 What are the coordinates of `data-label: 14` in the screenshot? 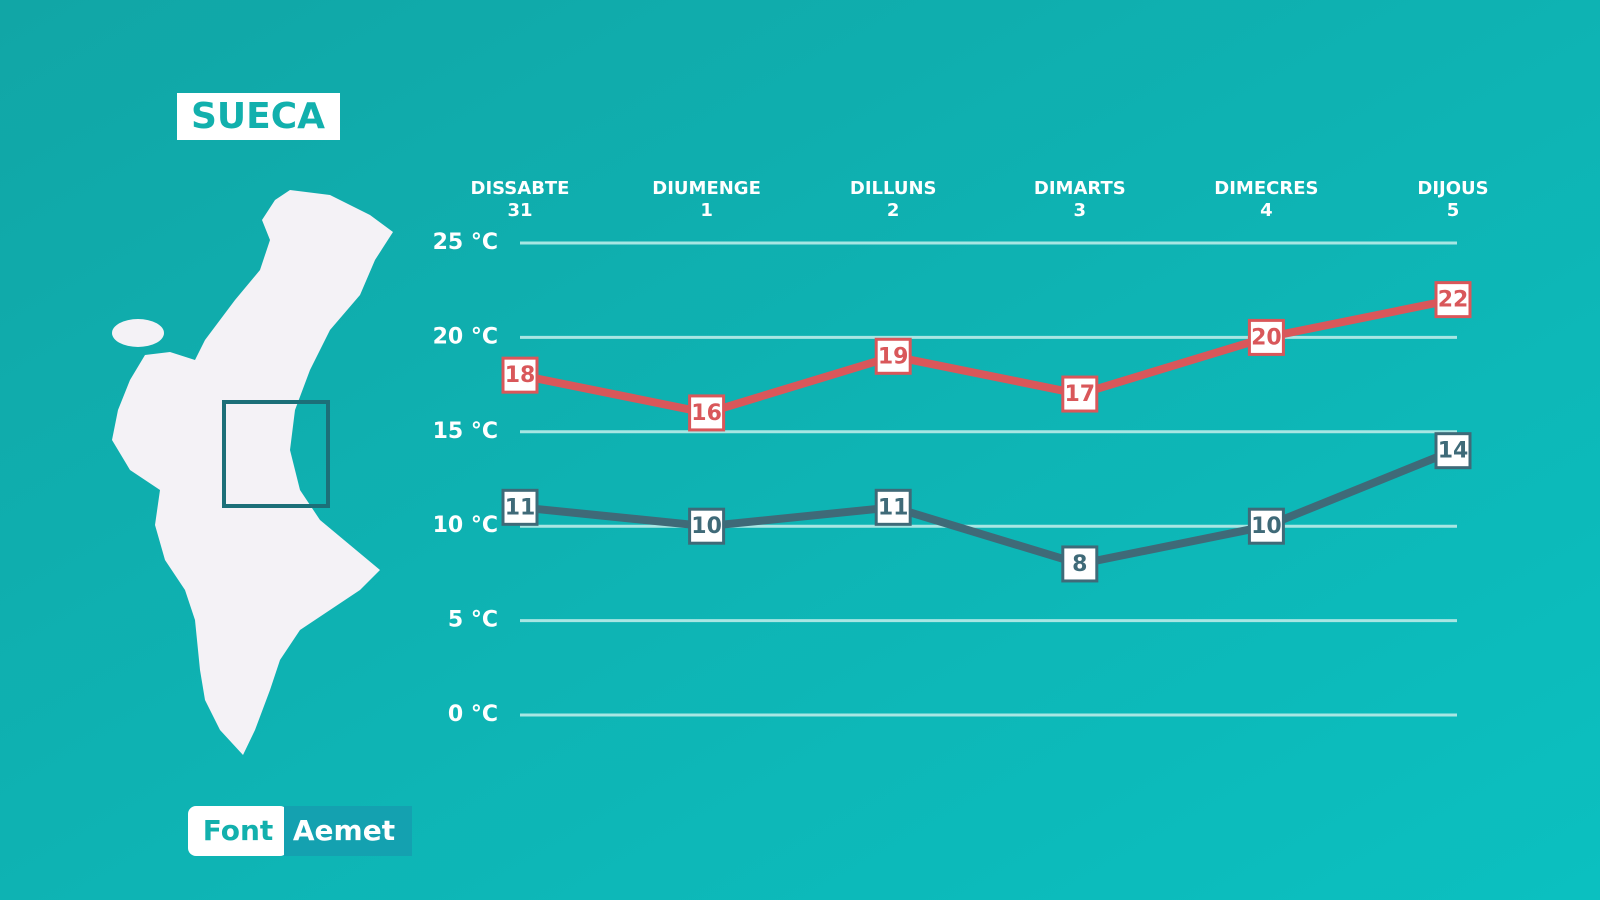 It's located at (1453, 451).